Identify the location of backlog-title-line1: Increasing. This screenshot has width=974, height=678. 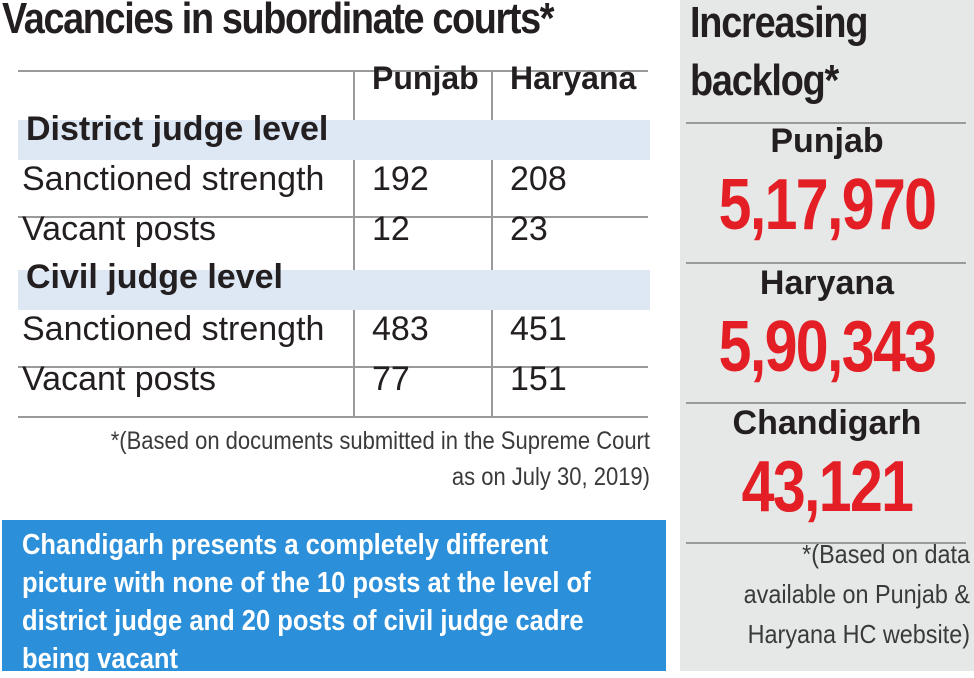
(779, 23).